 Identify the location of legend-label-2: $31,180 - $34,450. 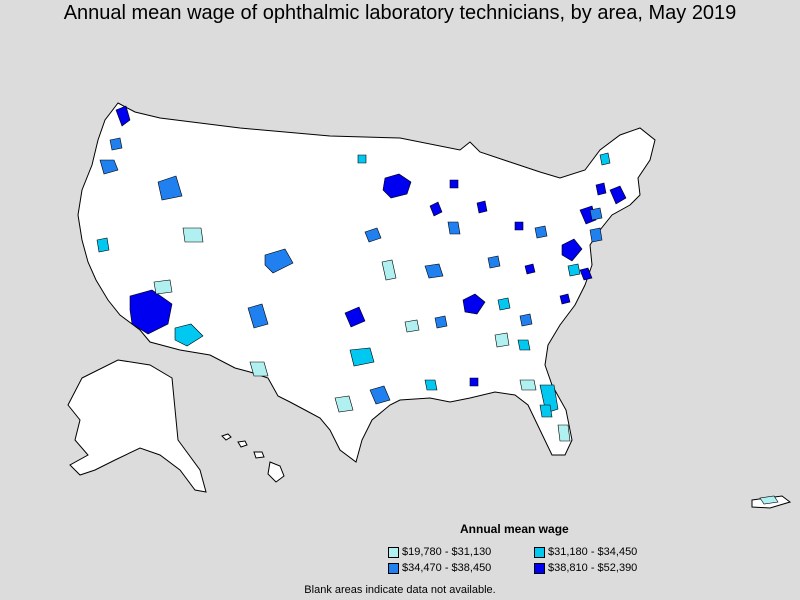
(593, 552).